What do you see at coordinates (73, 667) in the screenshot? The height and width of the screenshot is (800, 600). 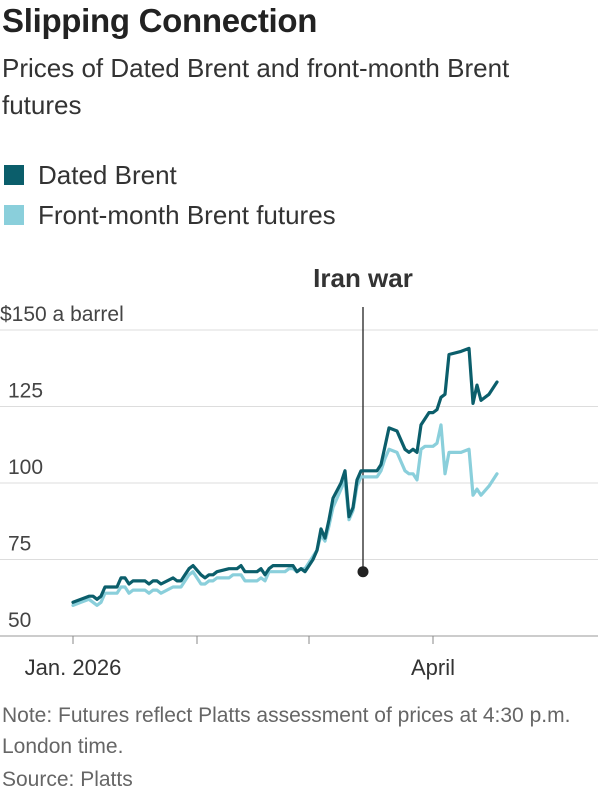 I see `x-tick-label: Jan. 2026` at bounding box center [73, 667].